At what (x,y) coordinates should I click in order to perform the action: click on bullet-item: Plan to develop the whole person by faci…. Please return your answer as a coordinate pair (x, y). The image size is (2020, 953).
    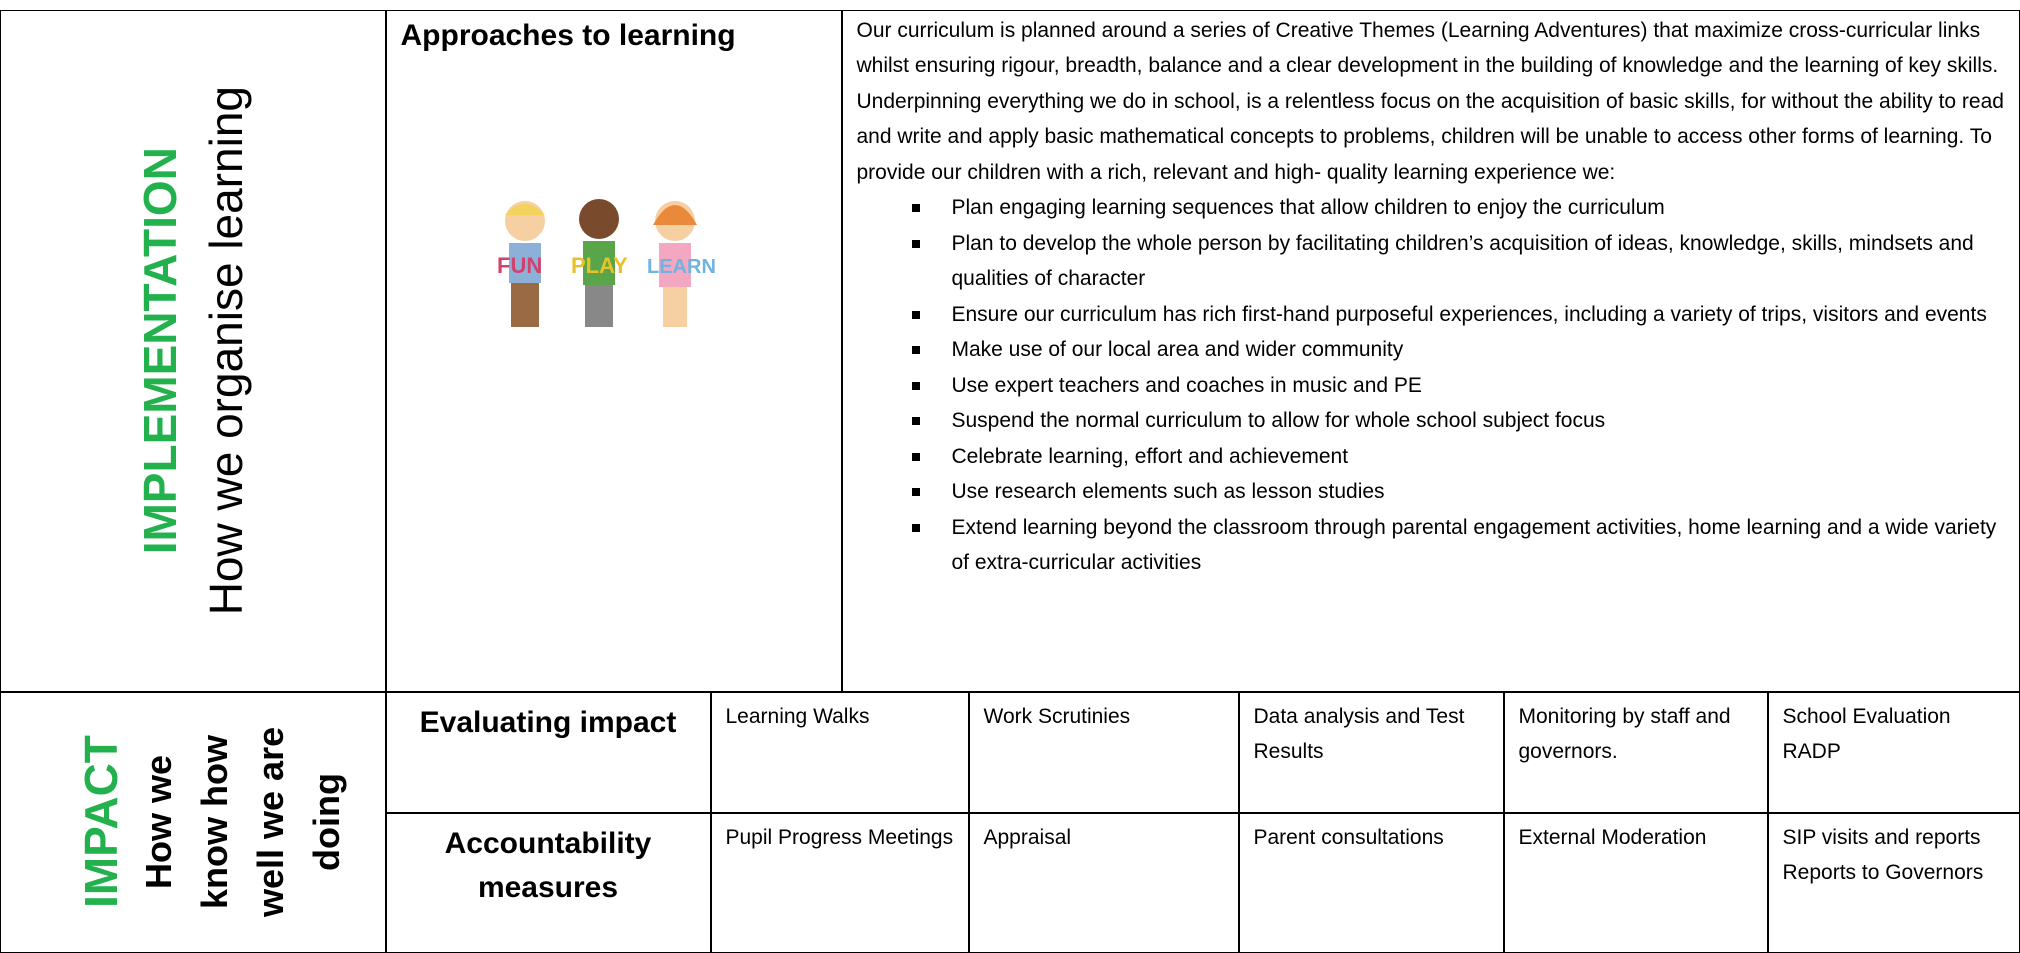
    Looking at the image, I should click on (1458, 261).